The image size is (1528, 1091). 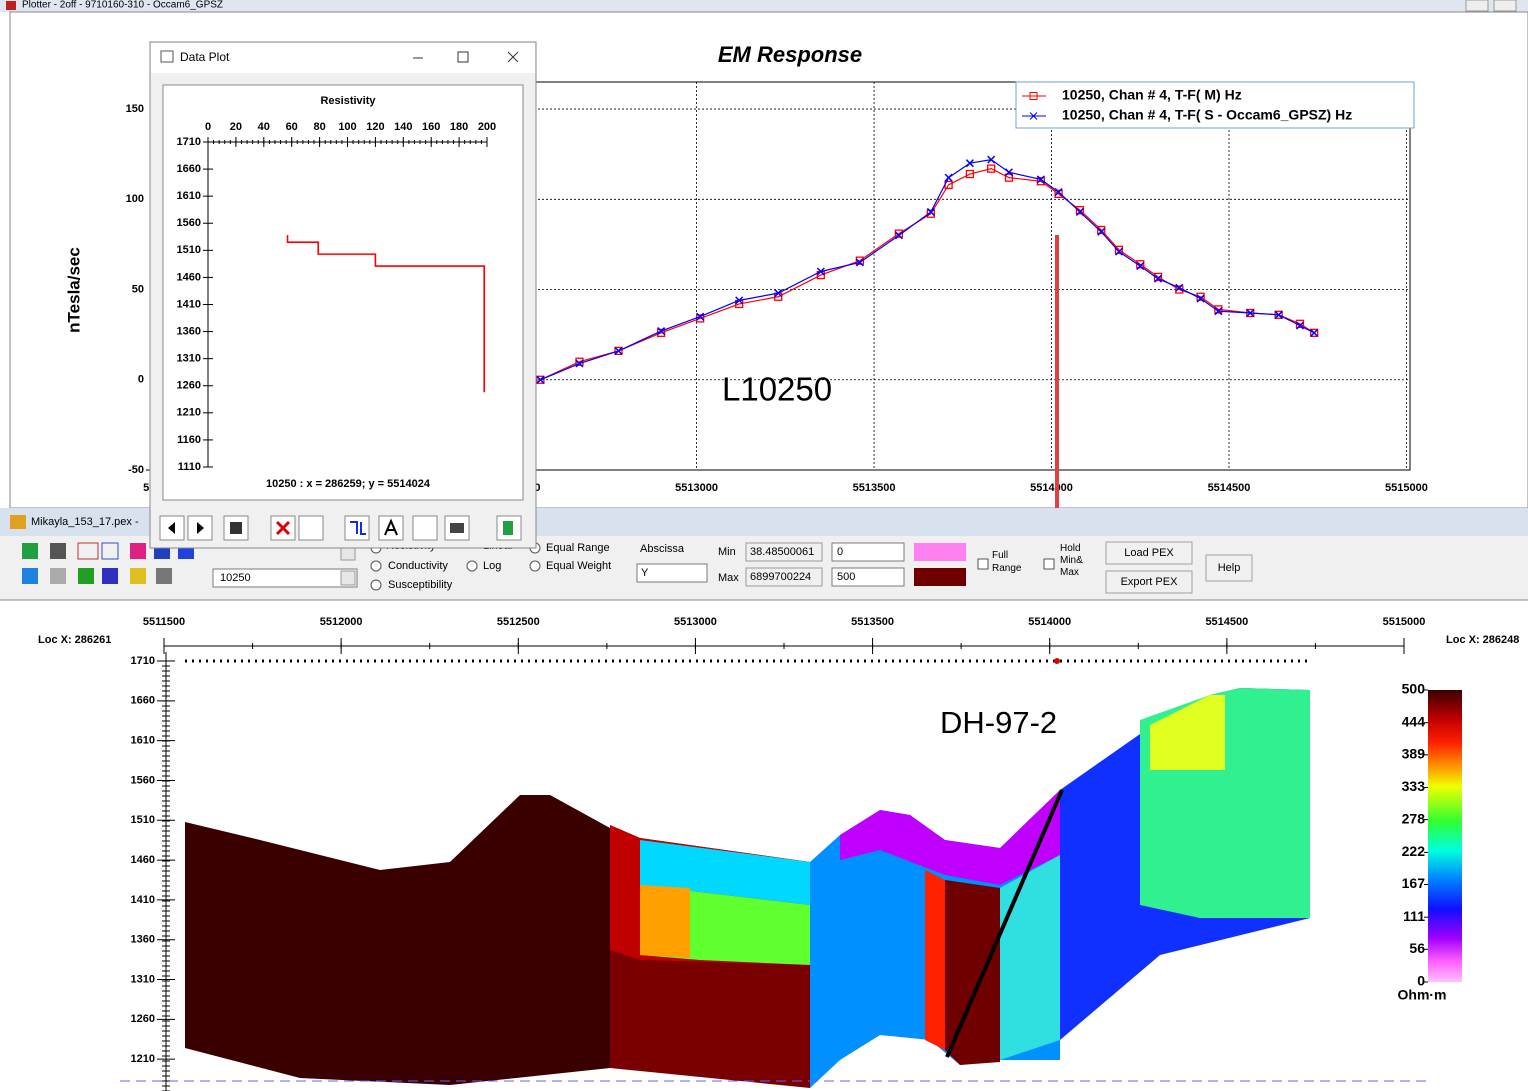 What do you see at coordinates (513, 57) in the screenshot?
I see `close-button` at bounding box center [513, 57].